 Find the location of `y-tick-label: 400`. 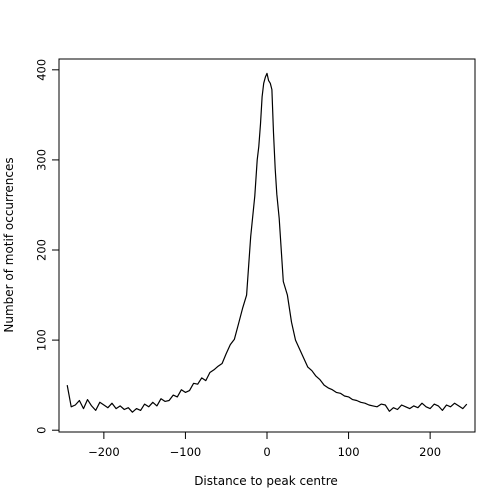

y-tick-label: 400 is located at coordinates (42, 70).